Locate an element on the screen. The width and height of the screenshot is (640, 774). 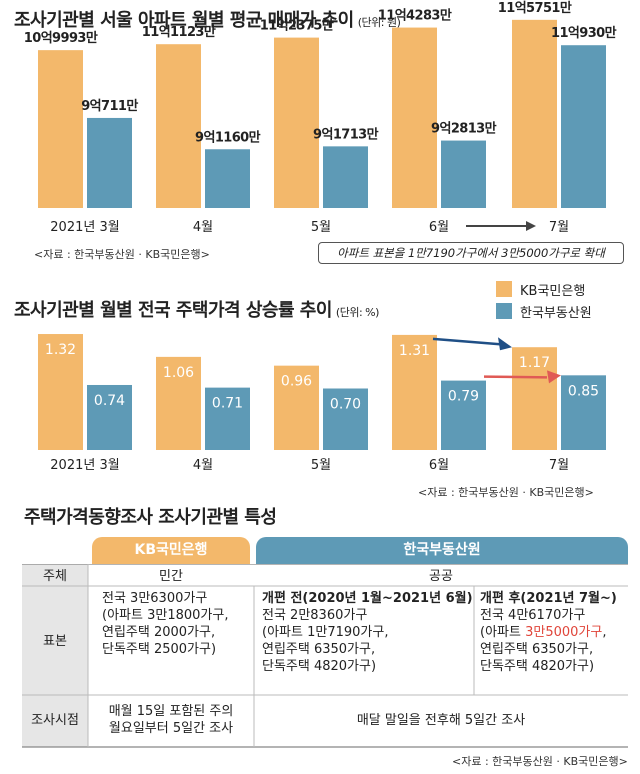
label-c1-kr-0: 9억711만 is located at coordinates (109, 106).